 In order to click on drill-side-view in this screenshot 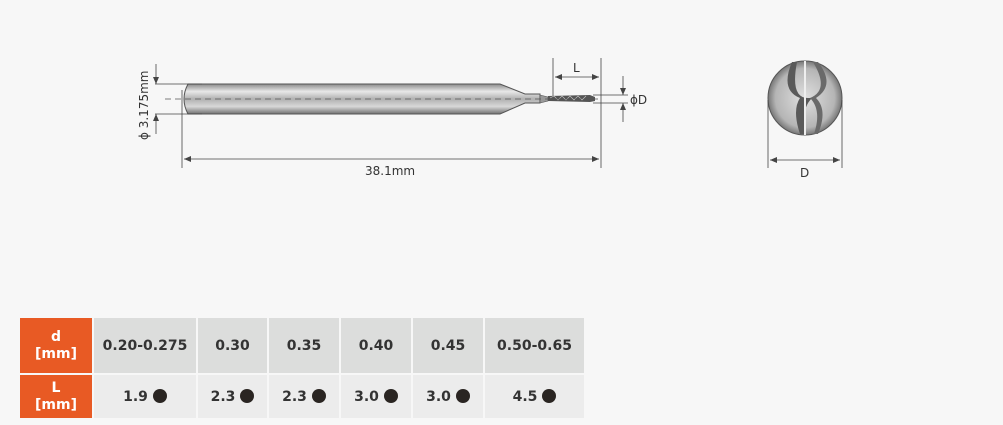, I will do `click(381, 99)`.